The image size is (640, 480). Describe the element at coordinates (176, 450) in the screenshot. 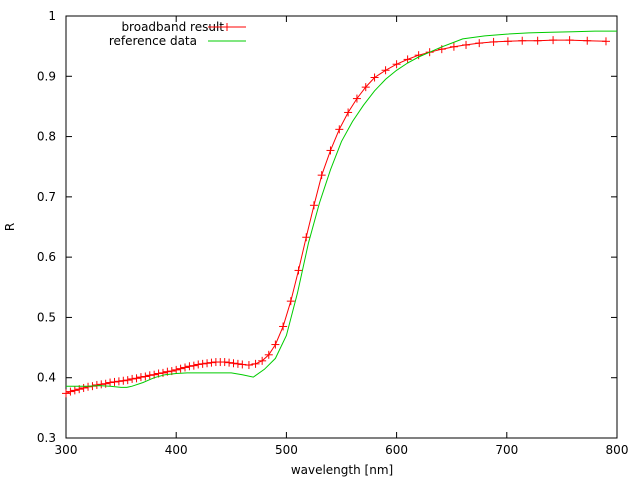

I see `x-tick-label: 400` at that location.